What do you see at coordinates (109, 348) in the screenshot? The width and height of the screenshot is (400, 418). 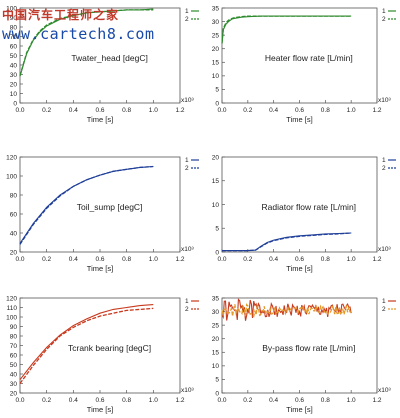 I see `chart-title: Tcrank bearing [degC]` at bounding box center [109, 348].